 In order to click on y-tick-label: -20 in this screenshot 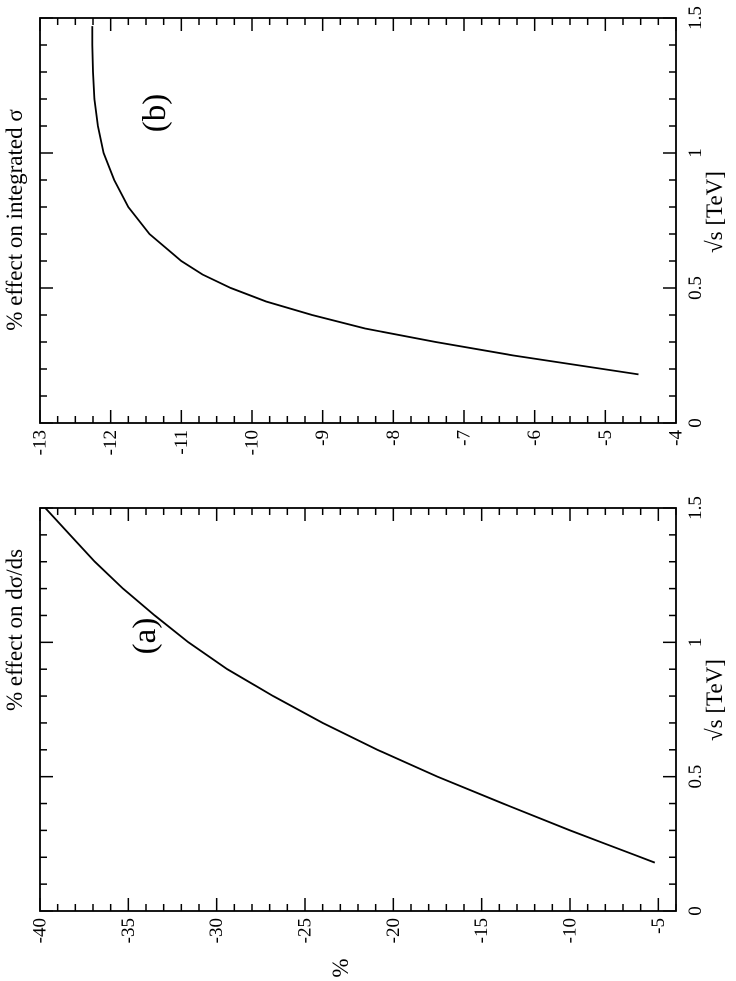, I will do `click(393, 930)`.